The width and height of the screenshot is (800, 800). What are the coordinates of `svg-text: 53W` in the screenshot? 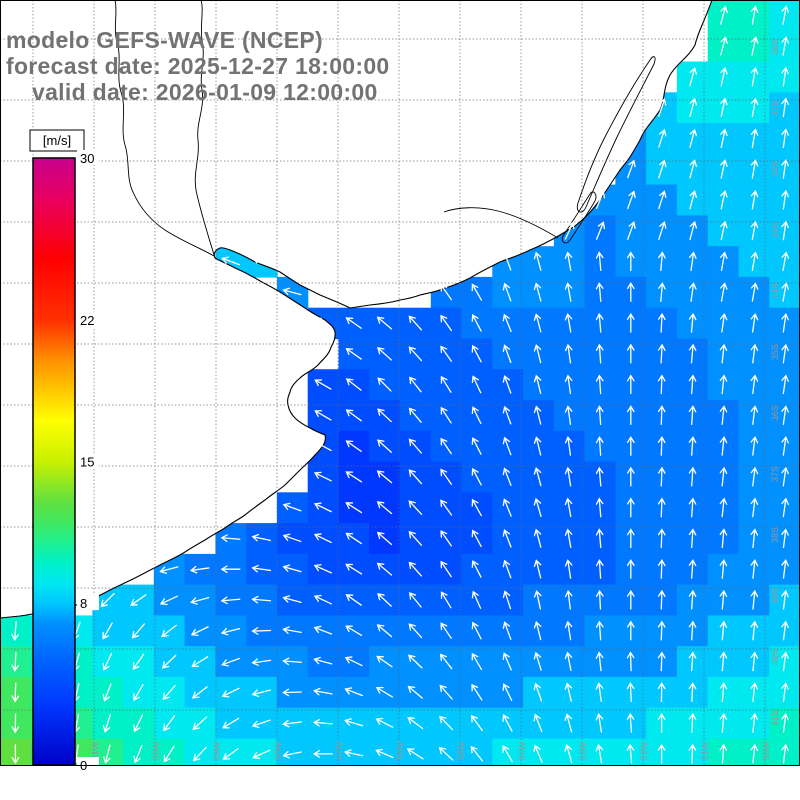 It's located at (583, 750).